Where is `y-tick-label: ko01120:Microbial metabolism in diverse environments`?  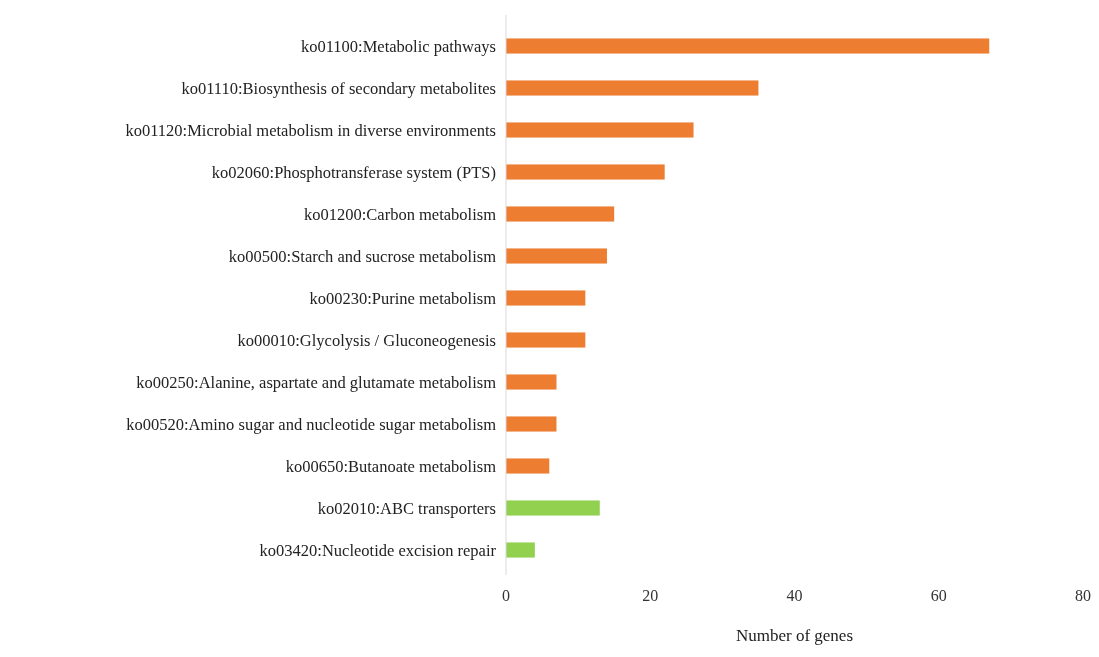
y-tick-label: ko01120:Microbial metabolism in diverse environments is located at coordinates (310, 130).